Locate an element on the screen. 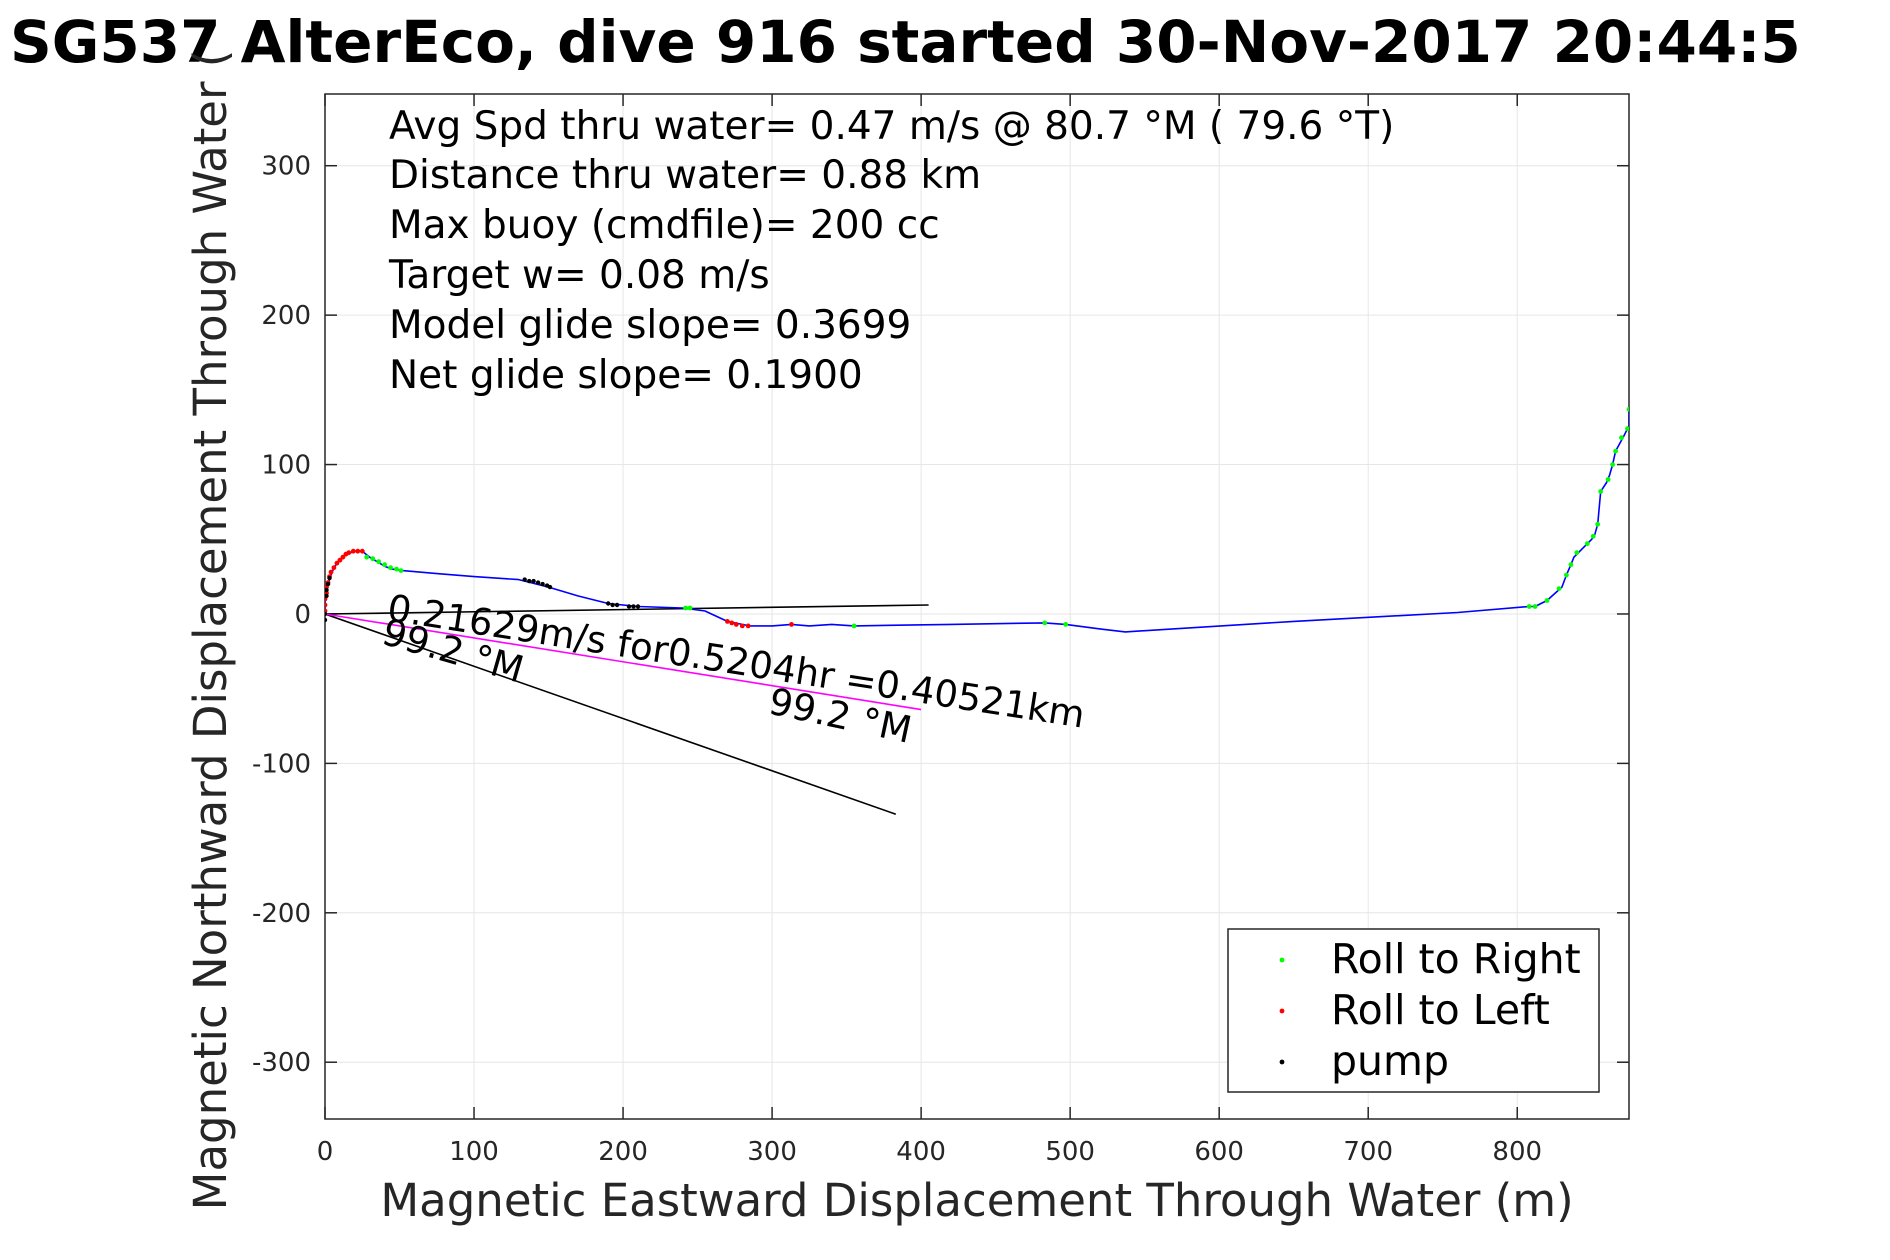 This screenshot has width=1890, height=1260. legend: Roll to Right Roll to Left pump is located at coordinates (1413, 1010).